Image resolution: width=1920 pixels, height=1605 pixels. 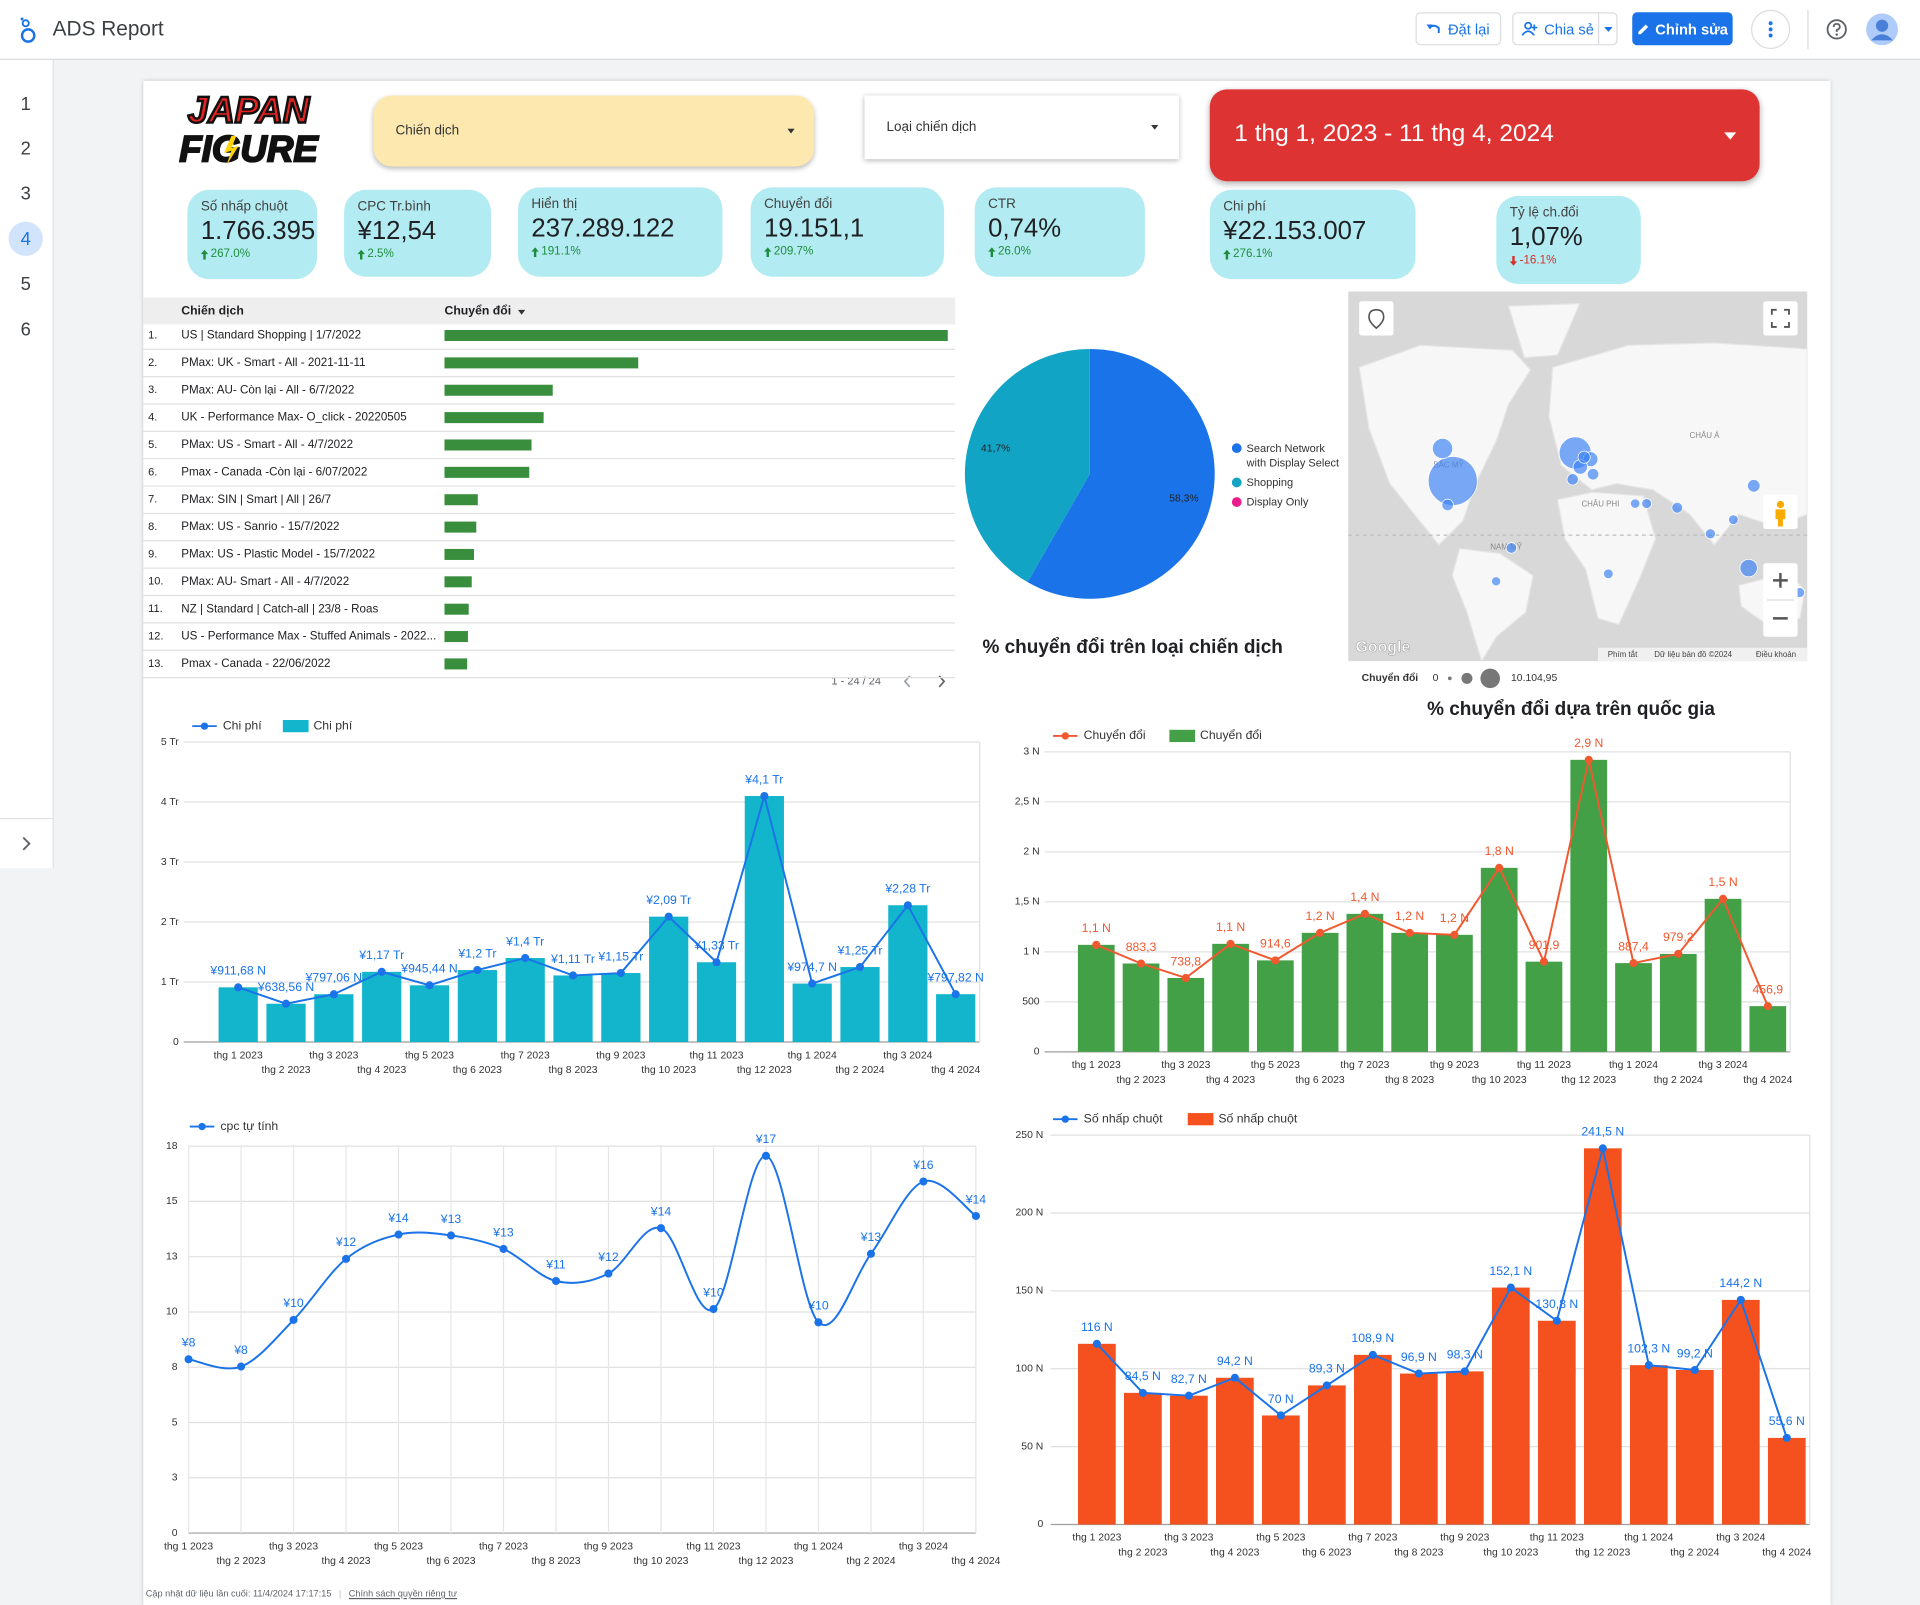 What do you see at coordinates (1606, 29) in the screenshot?
I see `share-dropdown` at bounding box center [1606, 29].